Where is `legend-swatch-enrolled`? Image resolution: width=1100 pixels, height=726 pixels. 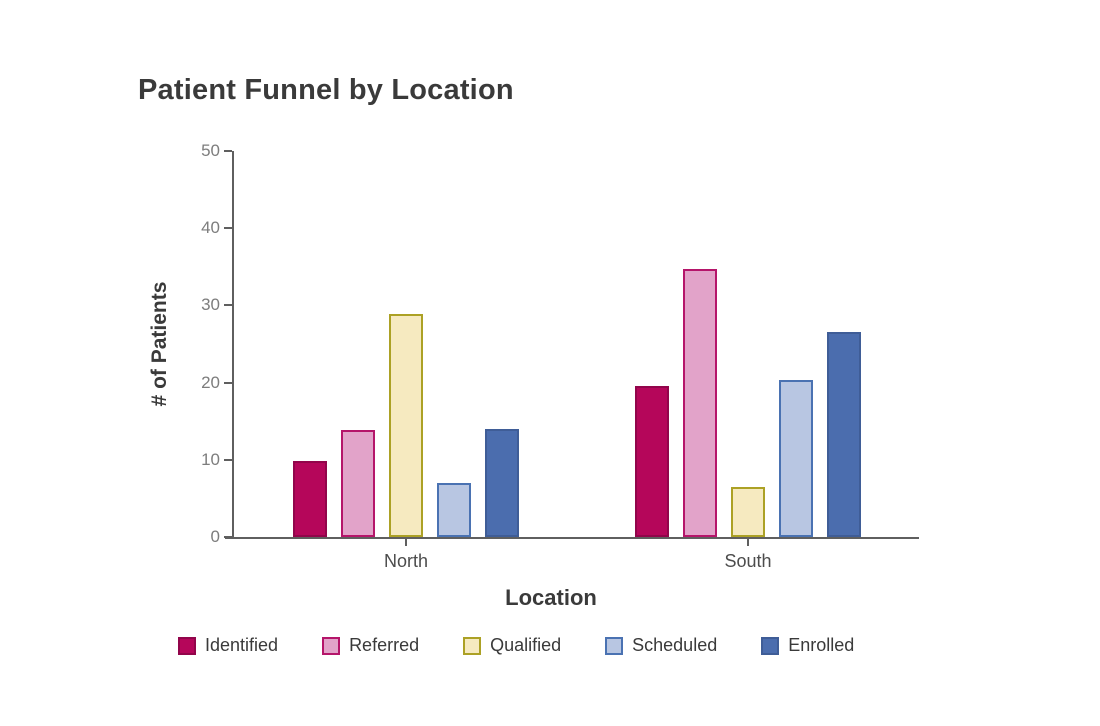 legend-swatch-enrolled is located at coordinates (770, 645).